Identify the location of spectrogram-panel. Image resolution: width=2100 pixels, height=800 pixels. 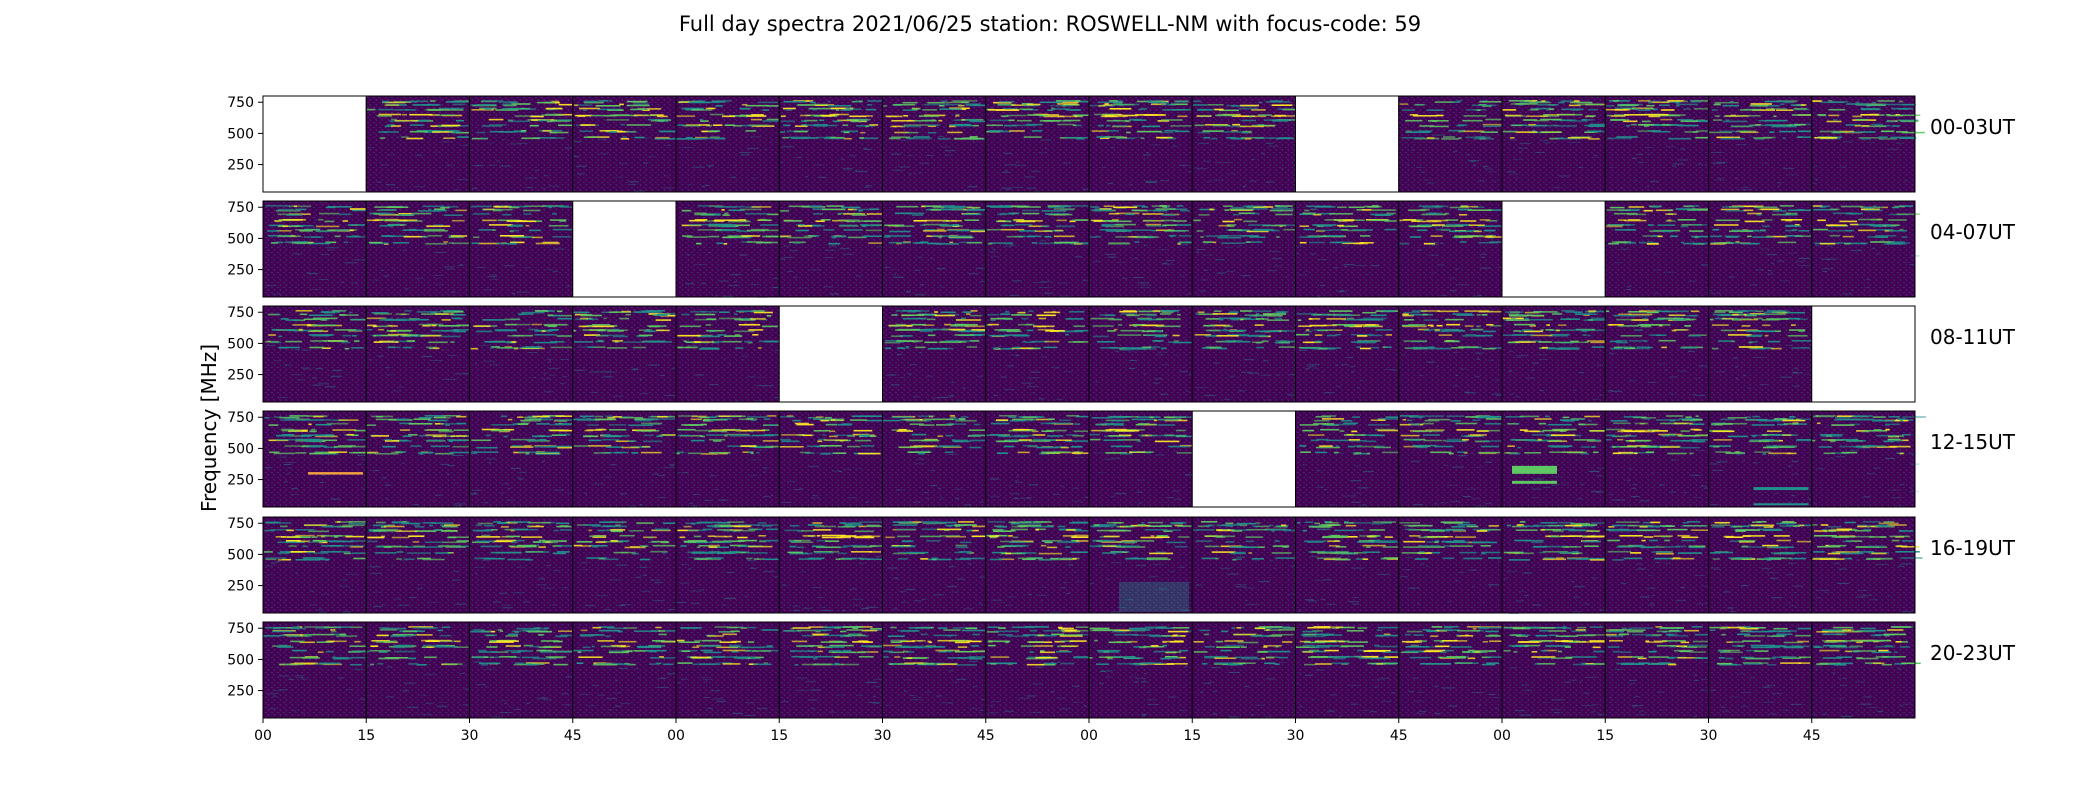
(1348, 459).